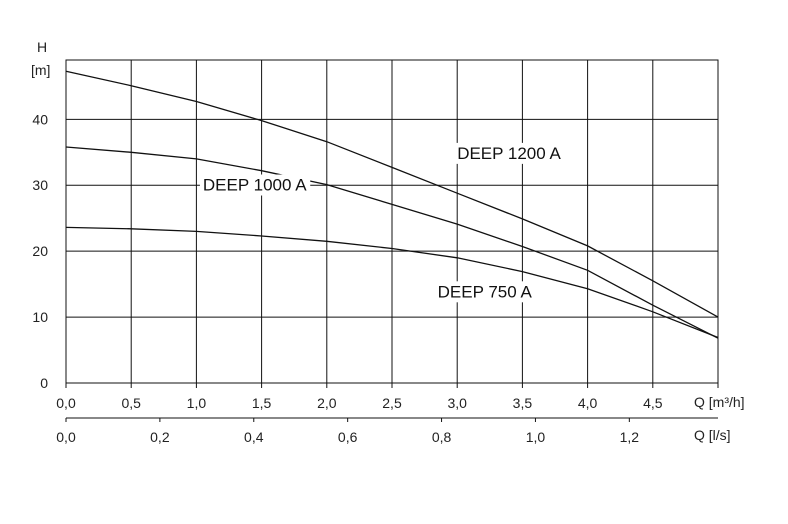 This screenshot has width=788, height=524. What do you see at coordinates (536, 437) in the screenshot?
I see `x2-tick-label: 1,0` at bounding box center [536, 437].